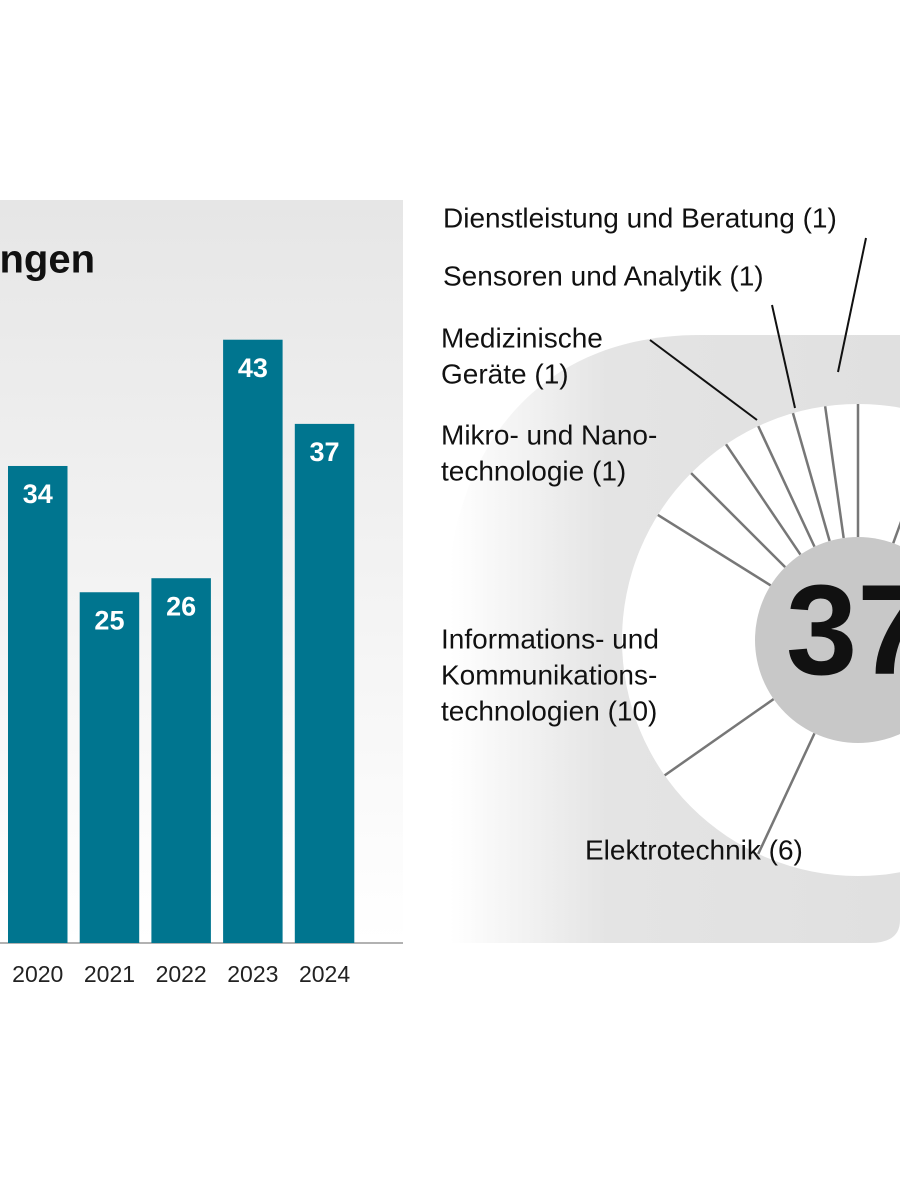 The image size is (900, 1200). What do you see at coordinates (549, 674) in the screenshot?
I see `category-label: Kommunikations-` at bounding box center [549, 674].